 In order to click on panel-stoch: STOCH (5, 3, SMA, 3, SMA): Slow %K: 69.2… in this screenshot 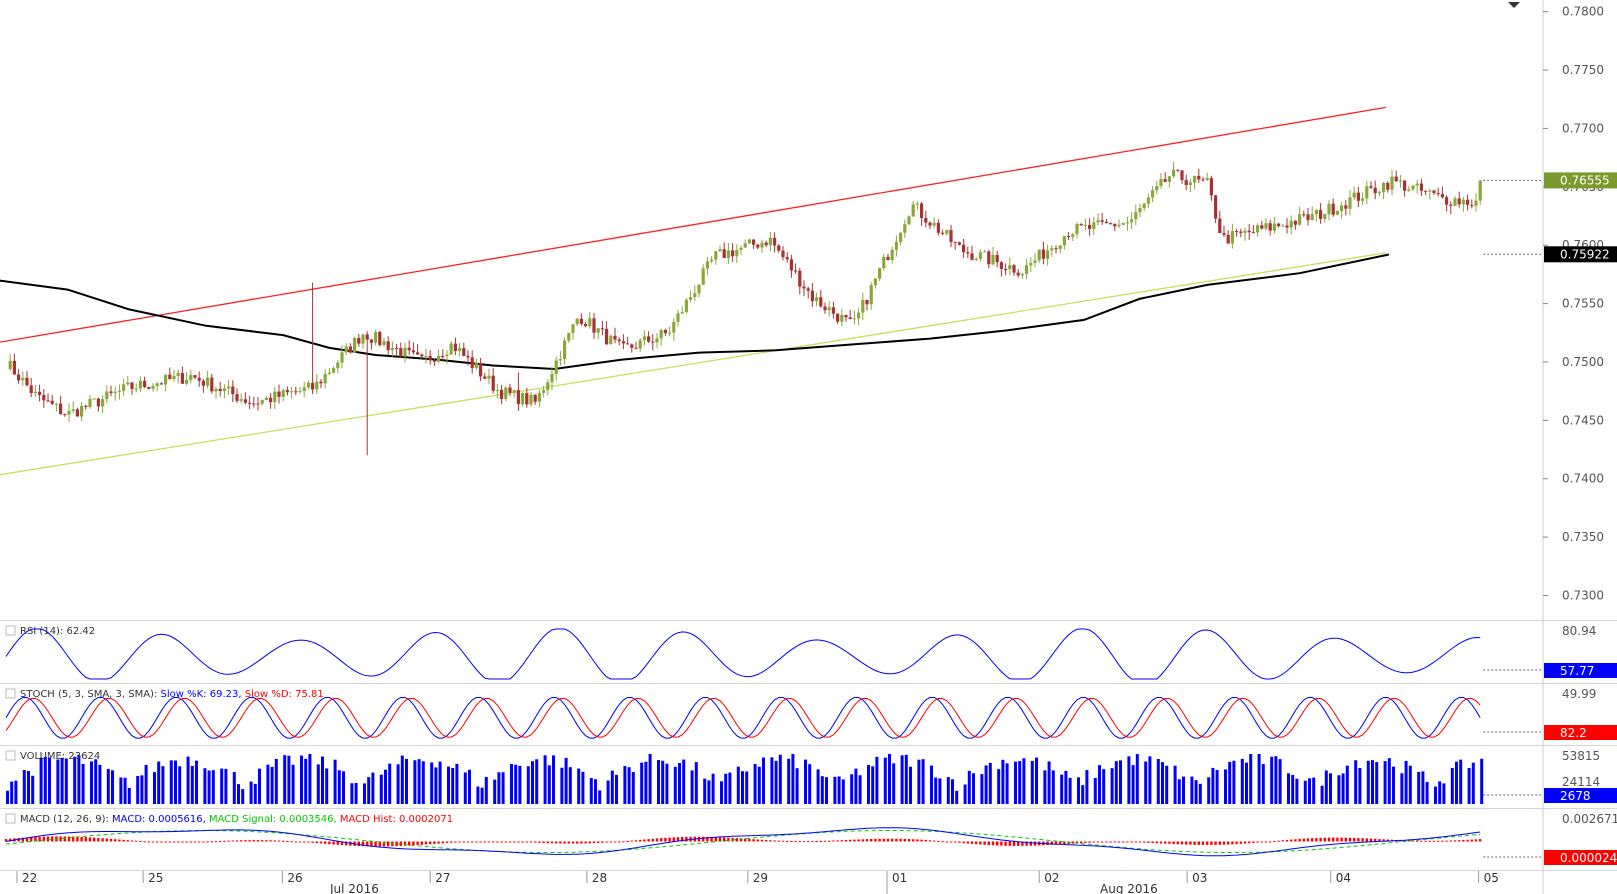, I will do `click(774, 713)`.